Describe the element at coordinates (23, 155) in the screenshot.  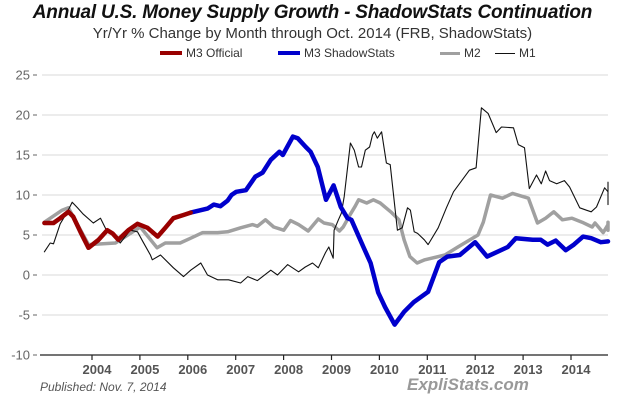
I see `y-tick-label: 15` at that location.